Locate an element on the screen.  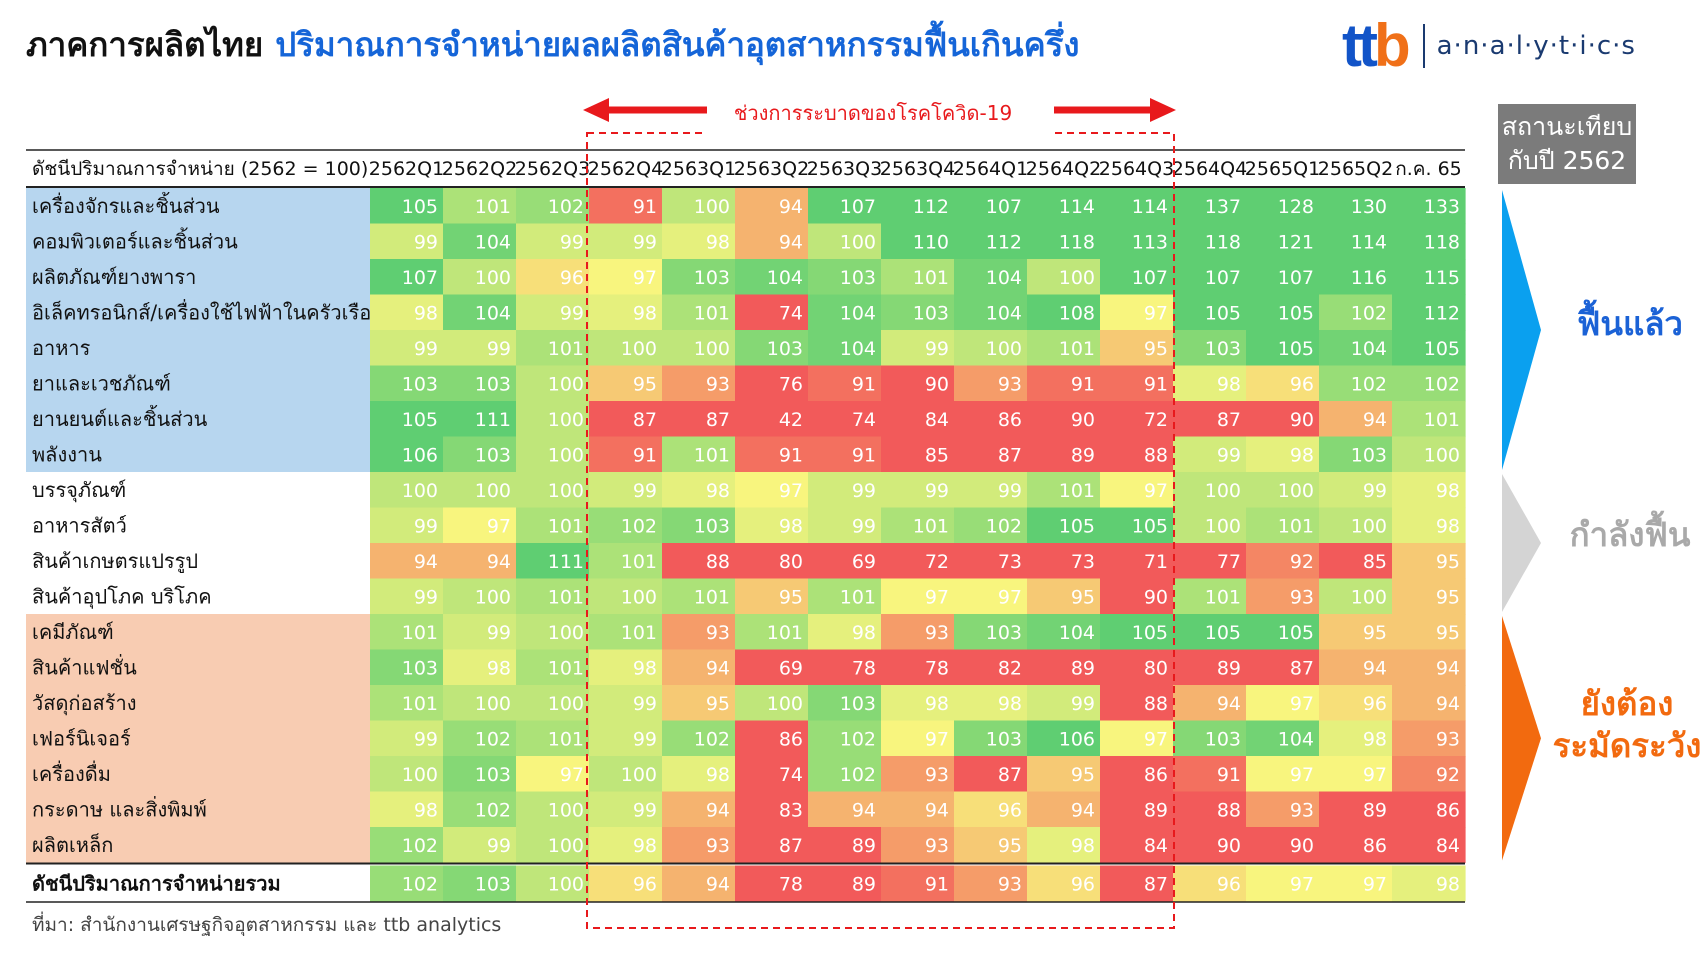
cell-value: 84 is located at coordinates (937, 420).